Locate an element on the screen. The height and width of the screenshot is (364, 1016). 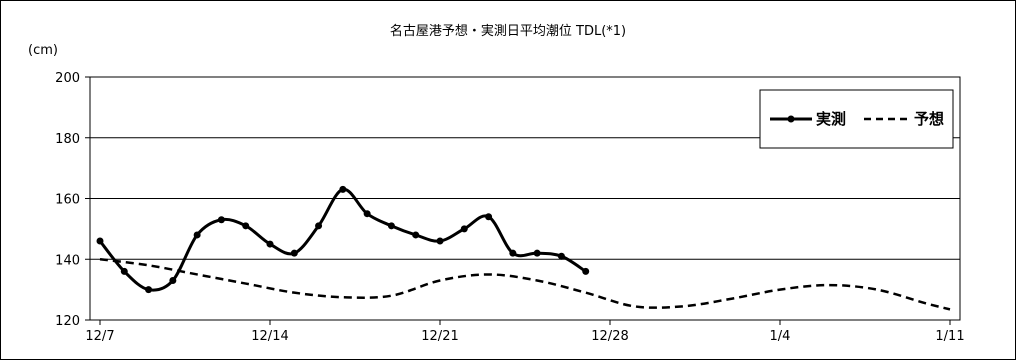
x-tick-label: 1/11 is located at coordinates (949, 336).